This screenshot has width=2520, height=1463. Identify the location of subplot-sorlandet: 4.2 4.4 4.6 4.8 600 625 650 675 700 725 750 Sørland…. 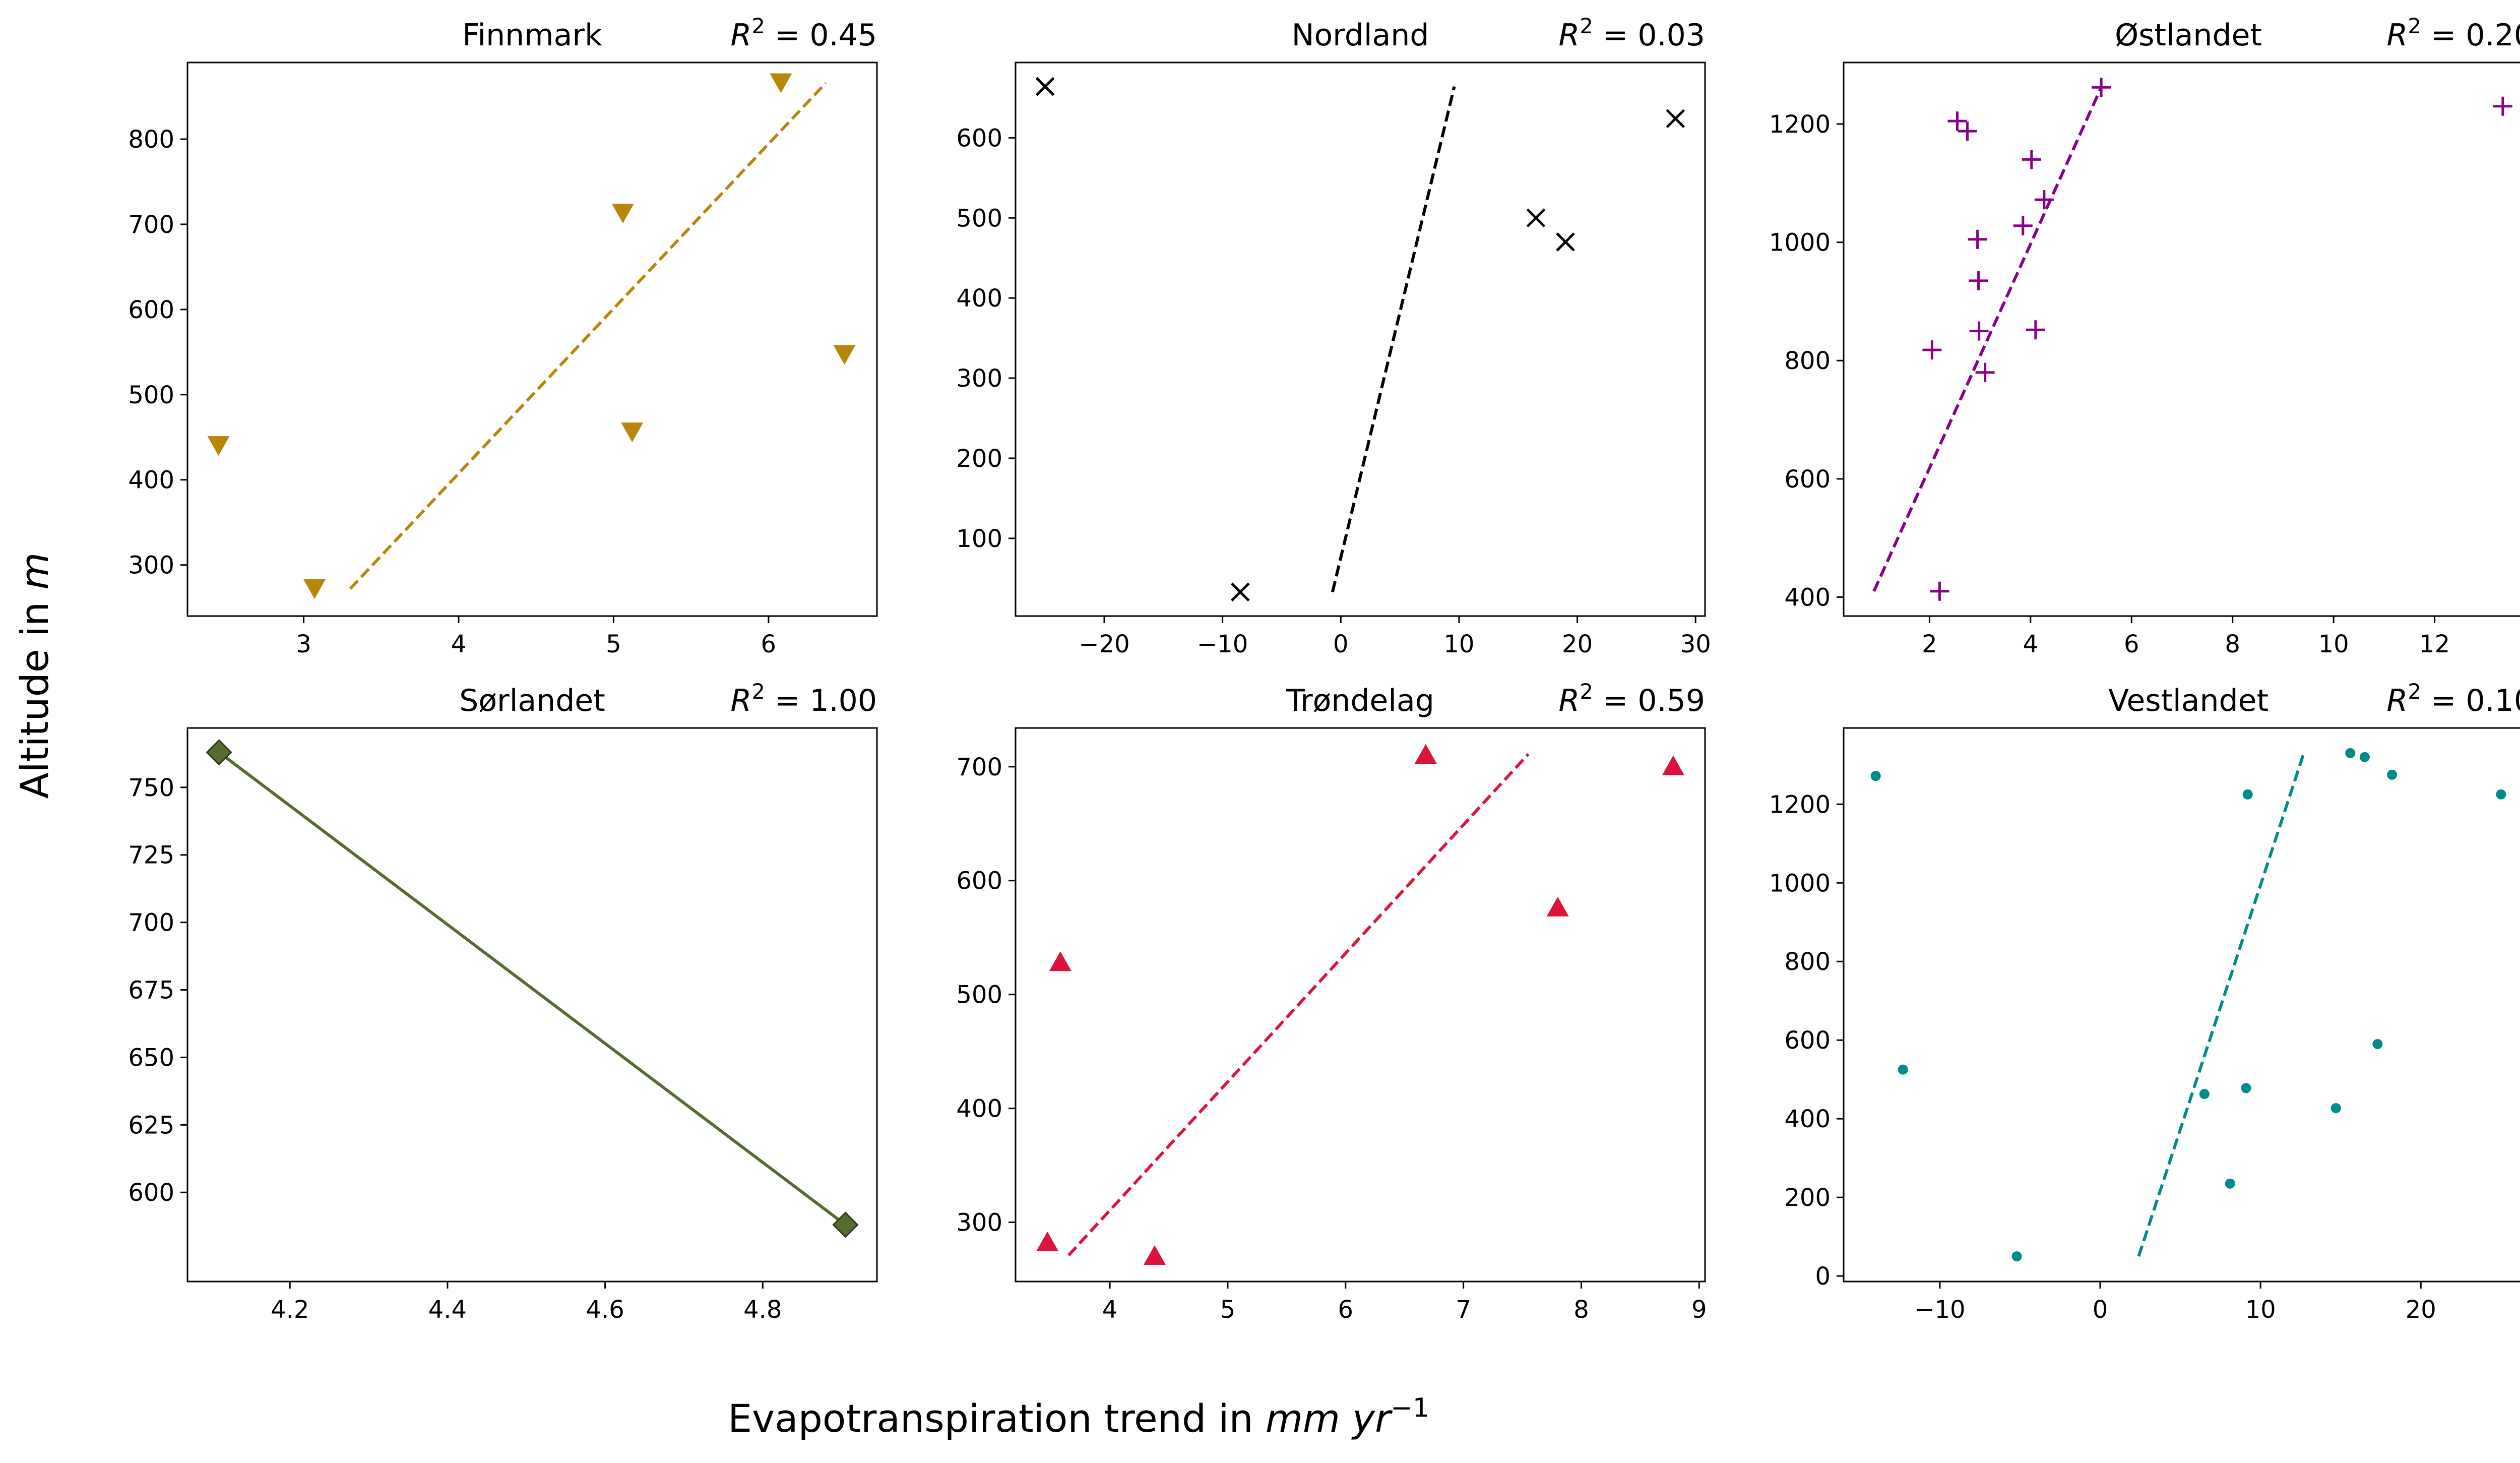
(503, 1001).